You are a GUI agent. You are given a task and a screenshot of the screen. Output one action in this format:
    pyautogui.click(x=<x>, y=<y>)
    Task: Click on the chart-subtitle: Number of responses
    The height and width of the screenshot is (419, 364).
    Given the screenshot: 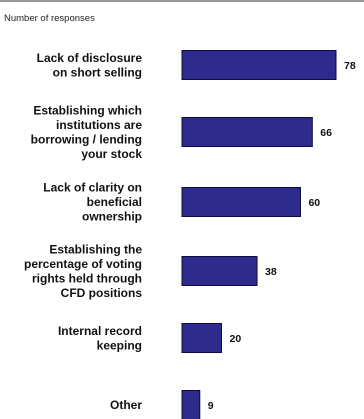 What is the action you would take?
    pyautogui.click(x=49, y=18)
    